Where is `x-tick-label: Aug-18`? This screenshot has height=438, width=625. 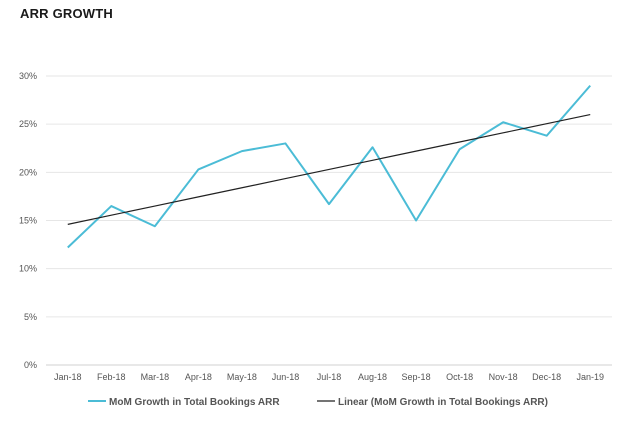 x-tick-label: Aug-18 is located at coordinates (372, 377).